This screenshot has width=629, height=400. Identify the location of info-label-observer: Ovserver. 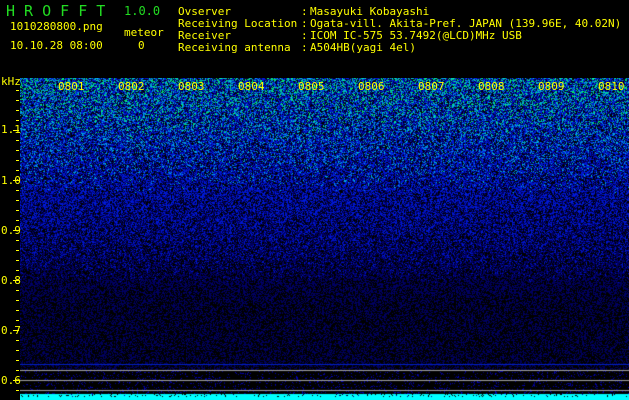
(204, 11).